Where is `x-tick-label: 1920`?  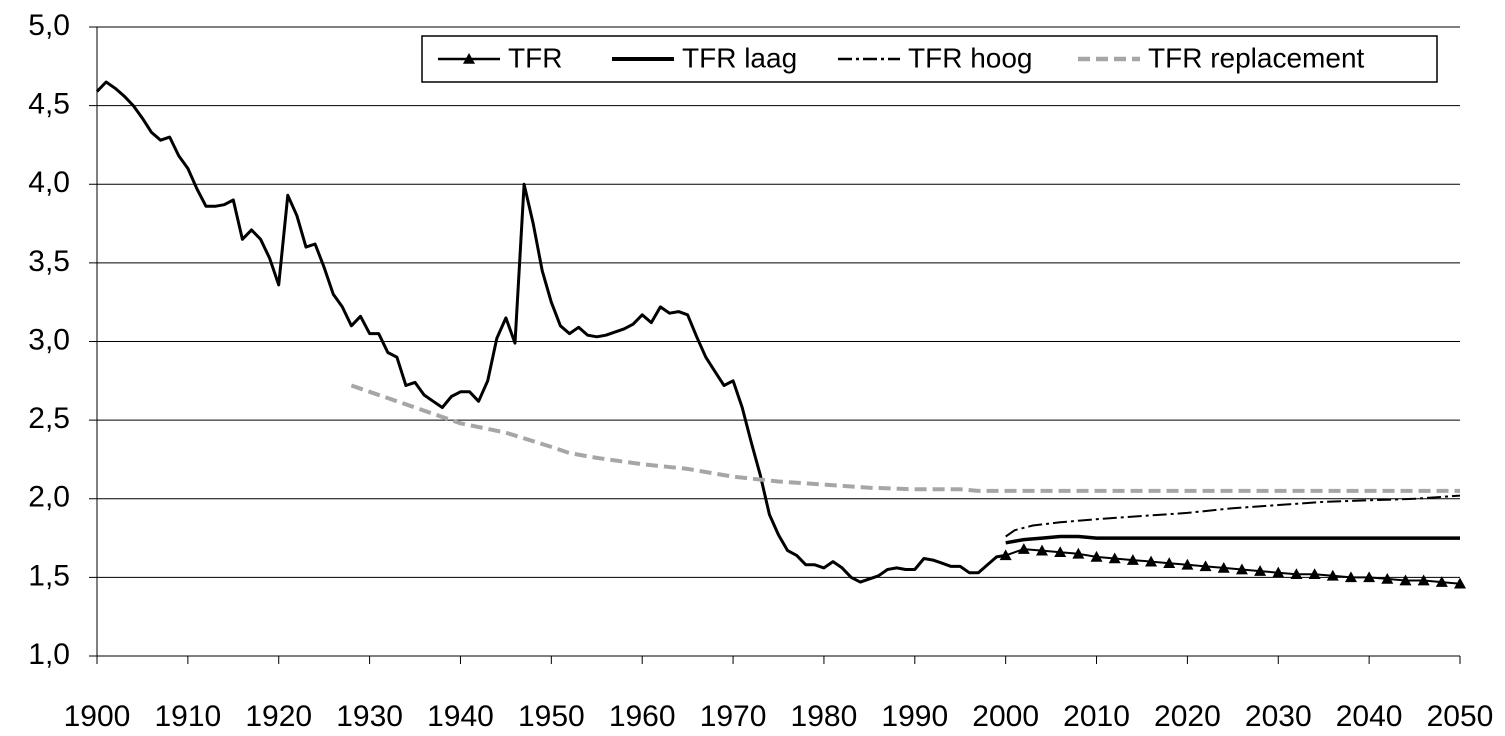 x-tick-label: 1920 is located at coordinates (278, 716).